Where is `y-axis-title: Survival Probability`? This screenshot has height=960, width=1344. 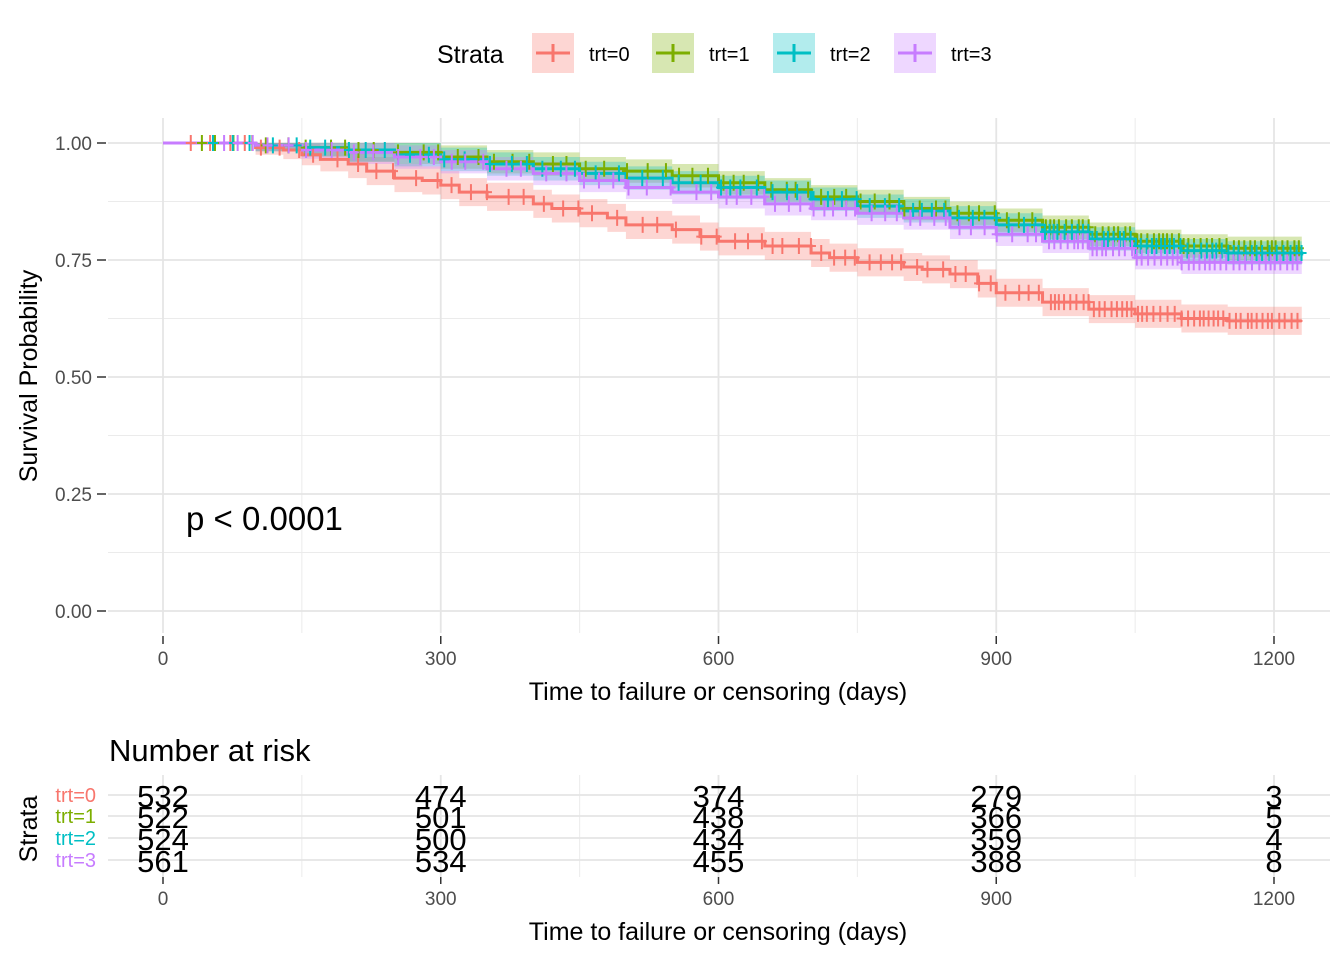
y-axis-title: Survival Probability is located at coordinates (29, 375).